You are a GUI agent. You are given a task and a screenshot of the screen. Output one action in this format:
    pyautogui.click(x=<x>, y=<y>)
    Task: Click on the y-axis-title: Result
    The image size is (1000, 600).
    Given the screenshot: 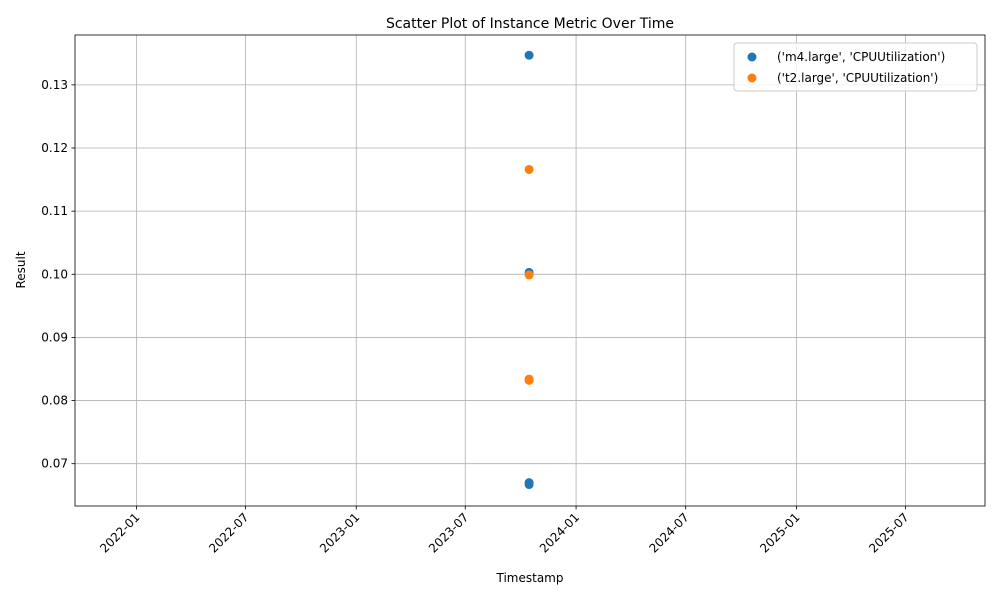 What is the action you would take?
    pyautogui.click(x=21, y=269)
    